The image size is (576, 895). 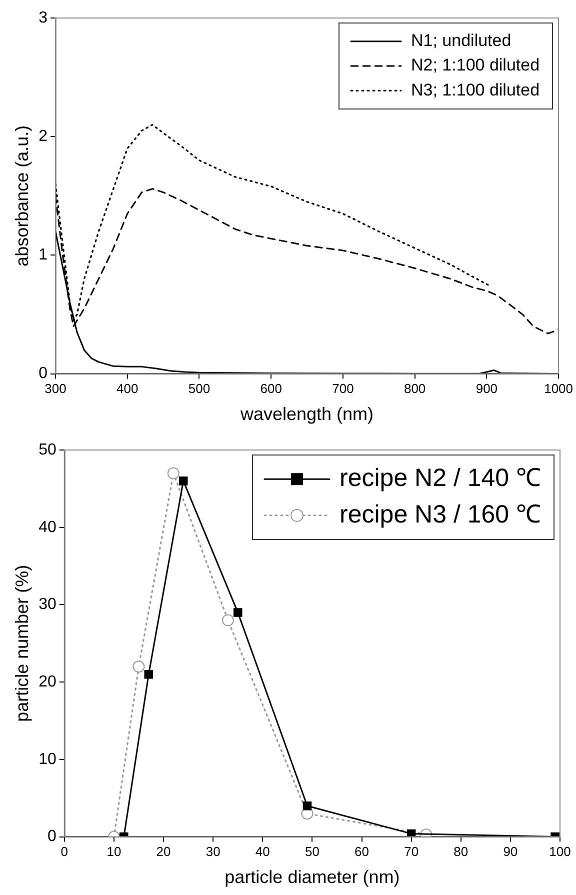 What do you see at coordinates (475, 65) in the screenshot?
I see `legend-label: N2; 1:100 diluted` at bounding box center [475, 65].